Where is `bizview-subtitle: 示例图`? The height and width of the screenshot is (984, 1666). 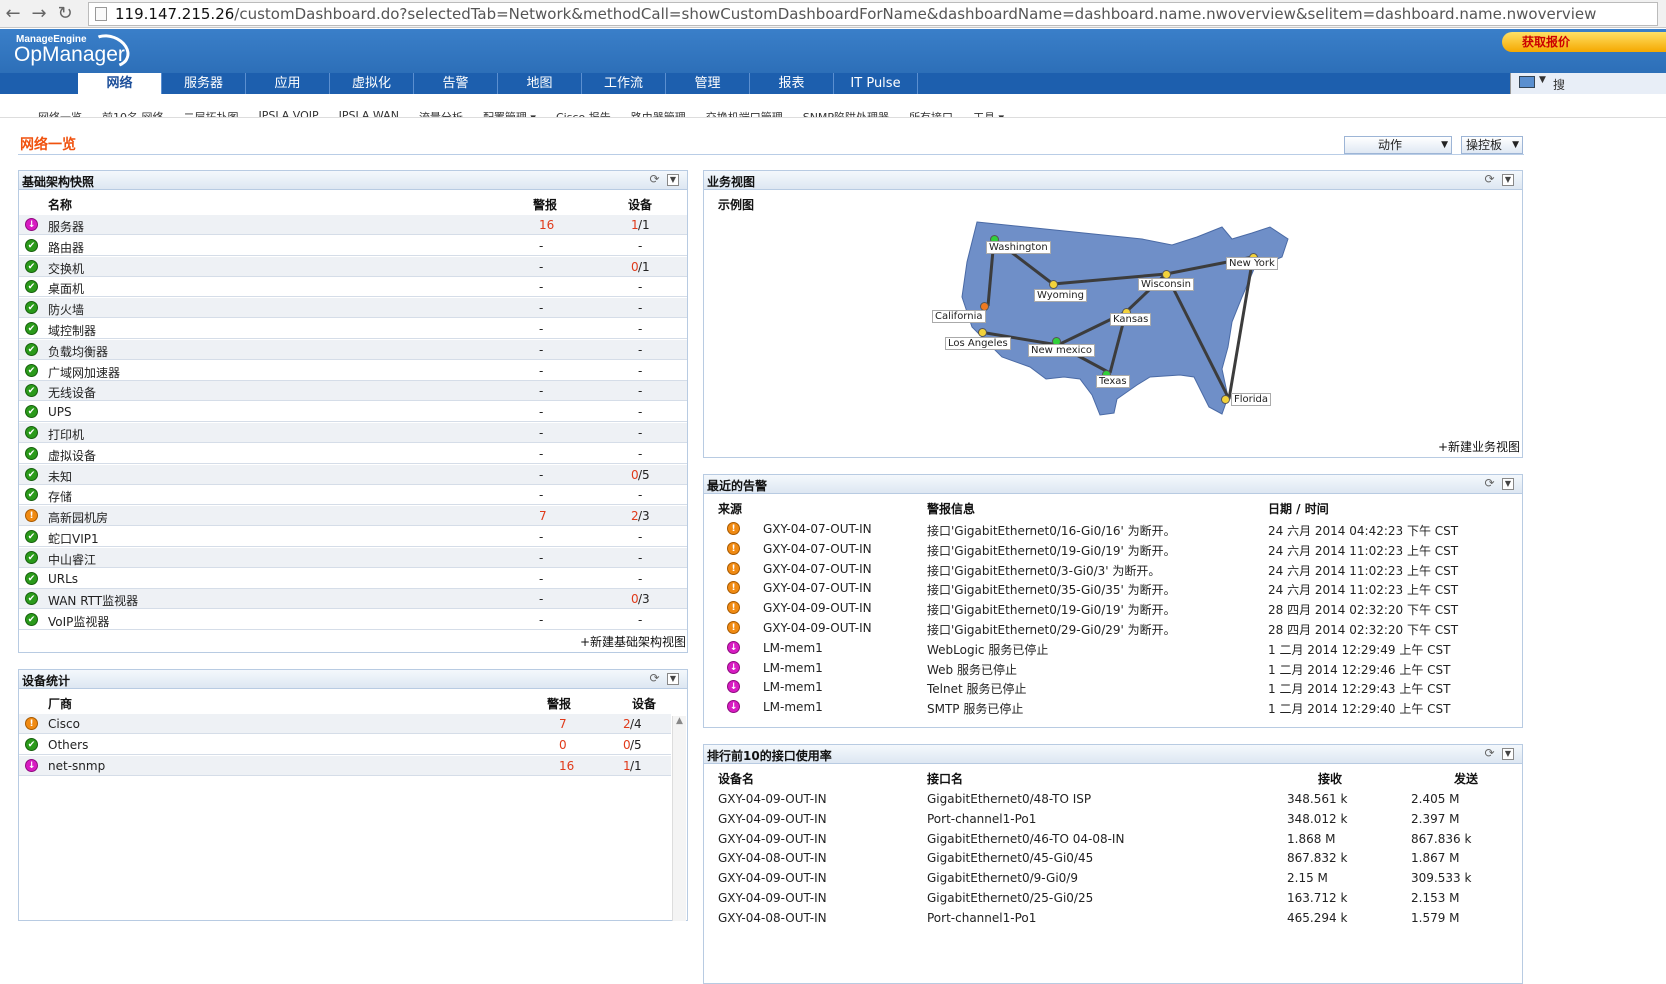
bizview-subtitle: 示例图 is located at coordinates (736, 205).